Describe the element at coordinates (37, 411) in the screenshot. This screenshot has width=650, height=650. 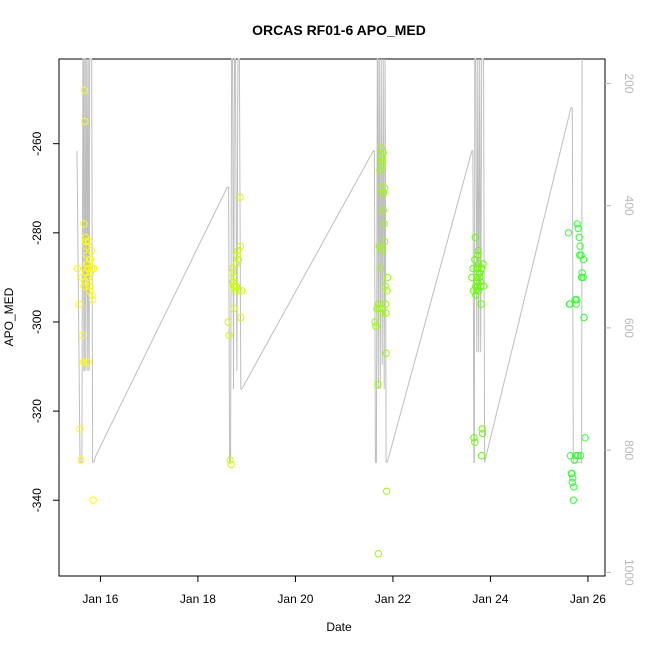
I see `y-tick-label: -320` at that location.